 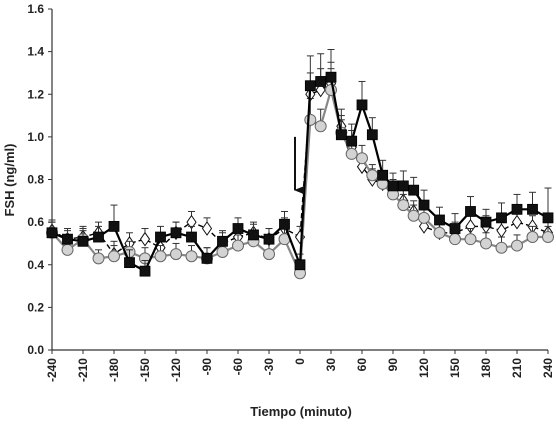 I want to click on y-tick-label: 0.2, so click(x=35, y=307).